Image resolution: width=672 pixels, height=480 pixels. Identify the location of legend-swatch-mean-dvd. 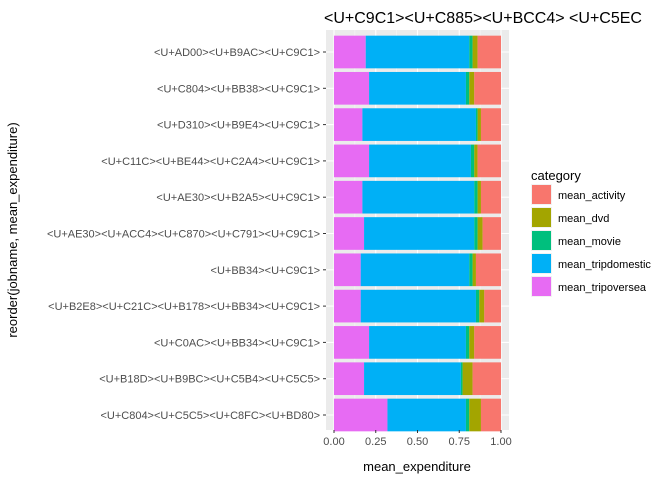
(541, 217).